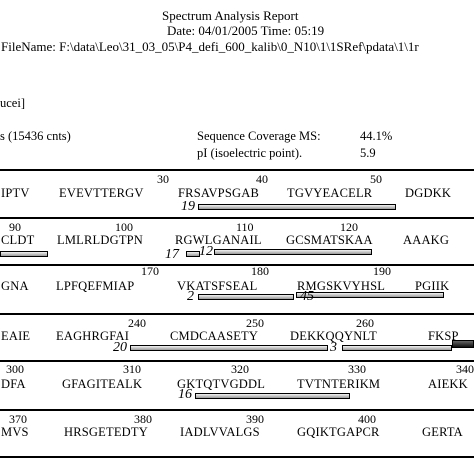  What do you see at coordinates (12, 103) in the screenshot?
I see `protein-name-fragment: ucei]` at bounding box center [12, 103].